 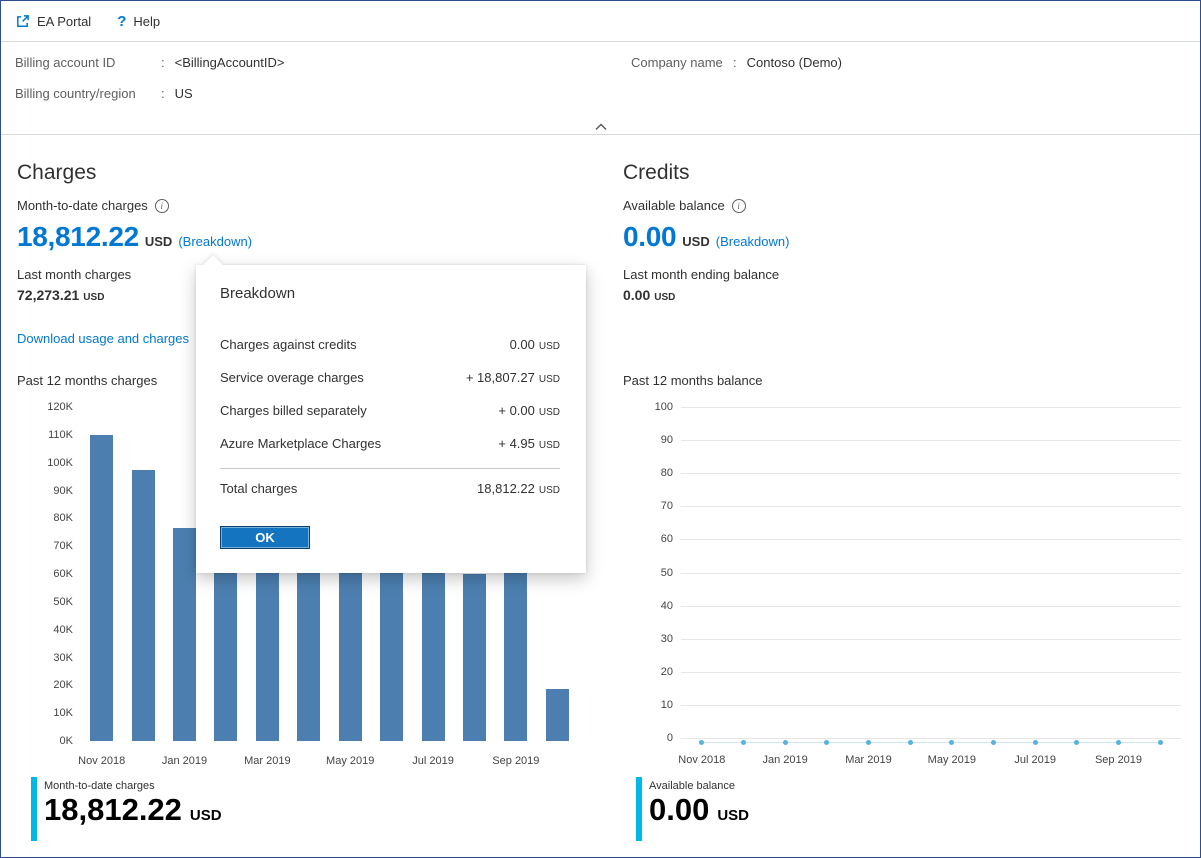 I want to click on bar-jul-2019, so click(x=433, y=654).